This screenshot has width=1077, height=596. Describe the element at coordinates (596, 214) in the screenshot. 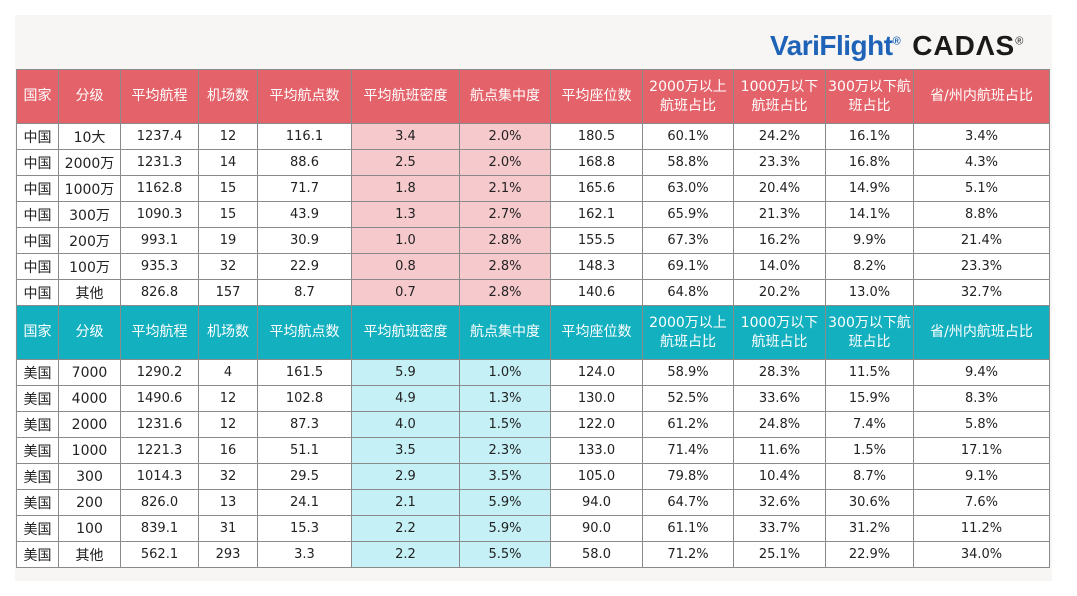

I see `cell-avg-seats: 162.1` at that location.